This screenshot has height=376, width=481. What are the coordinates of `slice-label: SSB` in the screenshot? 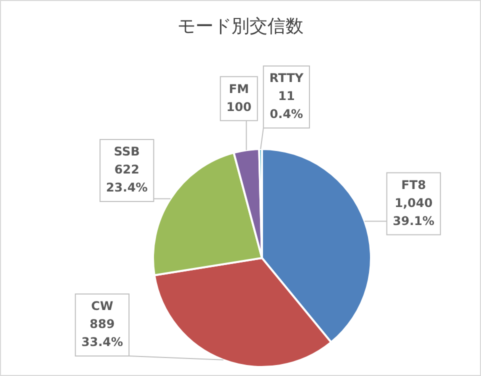 It's located at (127, 151).